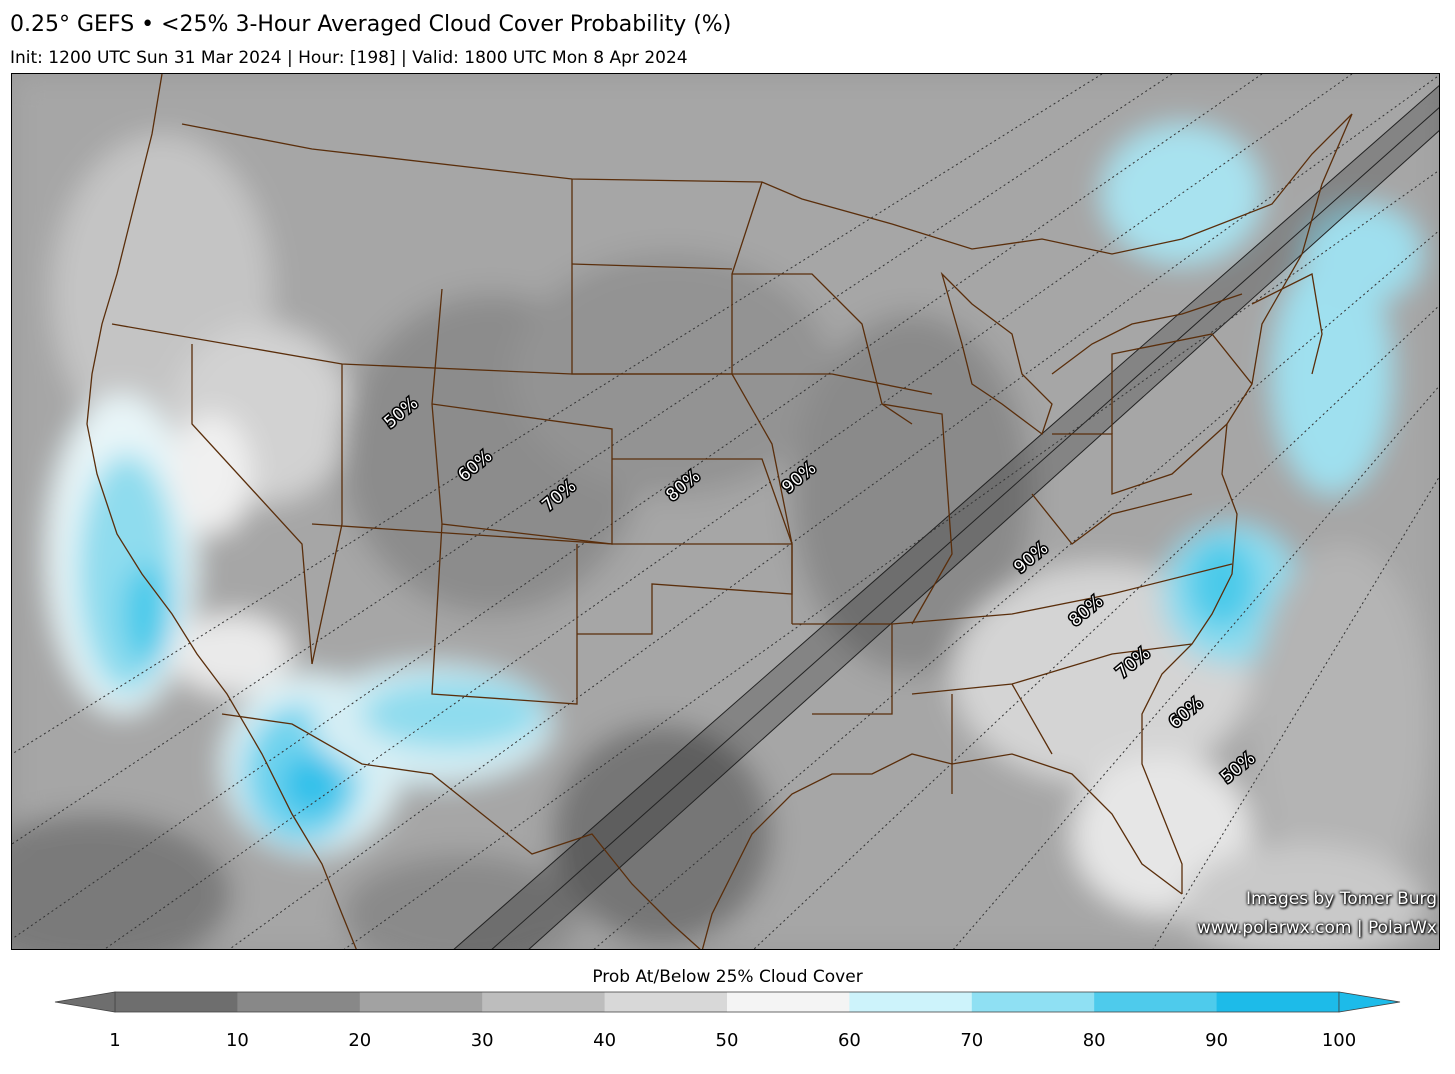  What do you see at coordinates (1316, 928) in the screenshot?
I see `credit-website: www.polarwx.com | PolarWx` at bounding box center [1316, 928].